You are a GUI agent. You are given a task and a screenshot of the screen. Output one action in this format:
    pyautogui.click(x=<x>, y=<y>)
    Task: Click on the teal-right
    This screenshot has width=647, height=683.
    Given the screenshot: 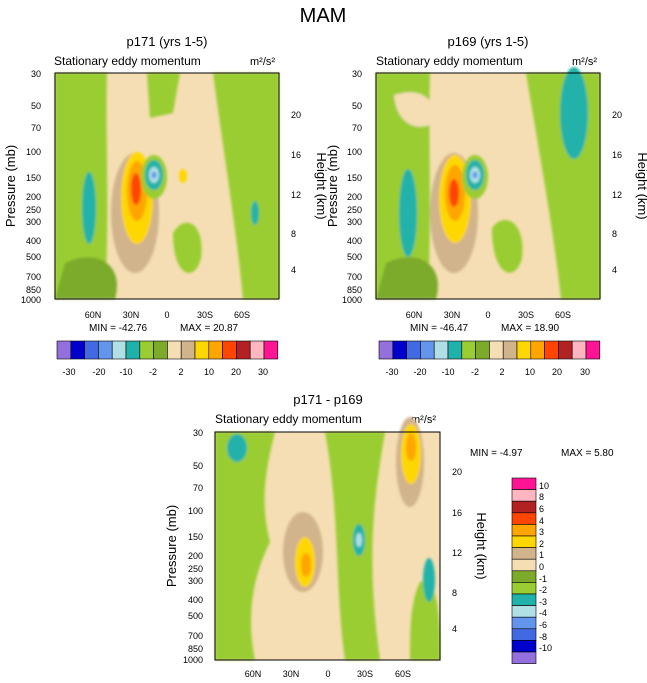 What is the action you would take?
    pyautogui.click(x=255, y=213)
    